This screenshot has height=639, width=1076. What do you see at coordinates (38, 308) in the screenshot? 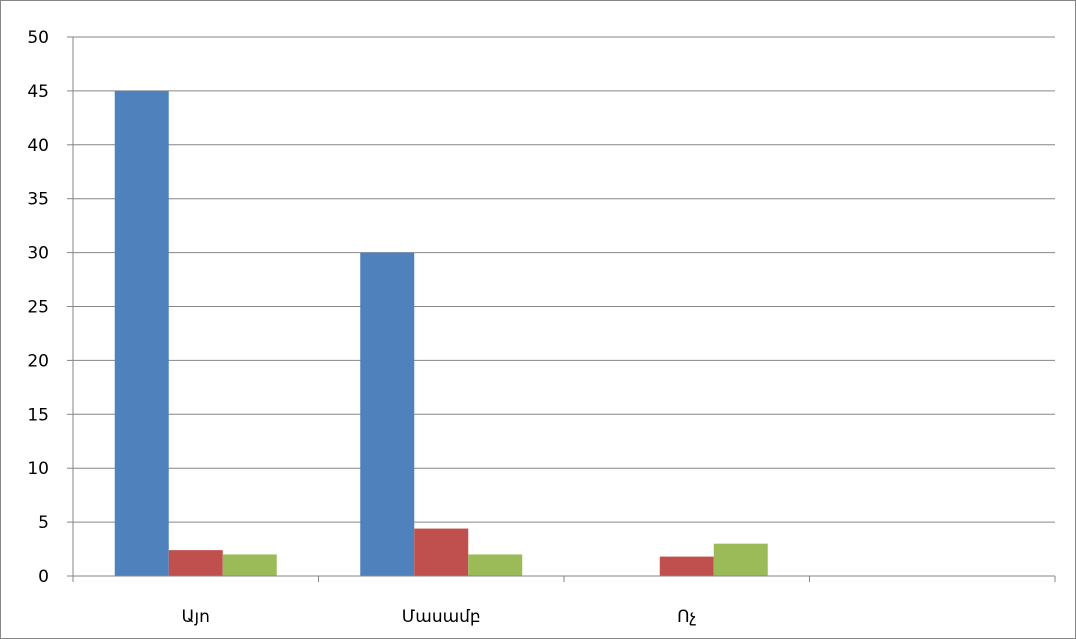
I see `y-tick-label: 25` at bounding box center [38, 308].